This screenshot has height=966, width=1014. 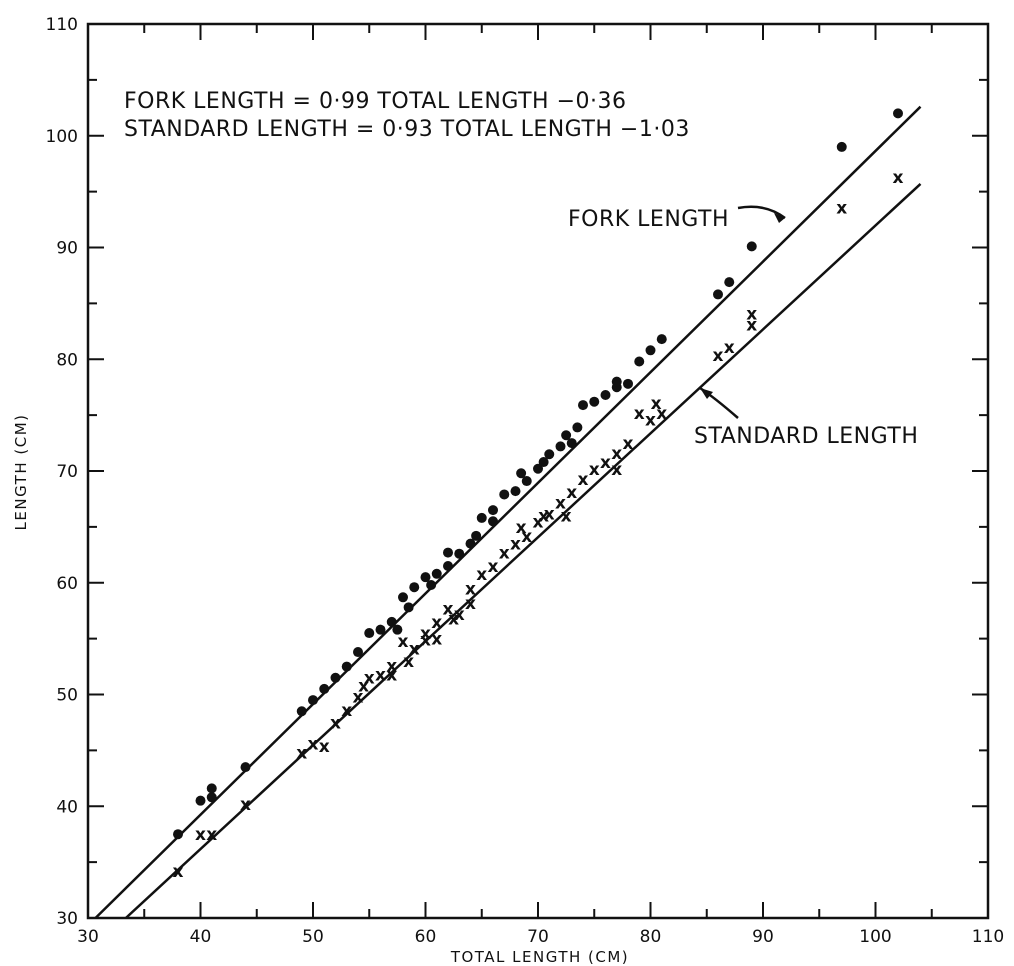 I want to click on x-axis-title: TOTAL LENGTH (CM), so click(x=539, y=957).